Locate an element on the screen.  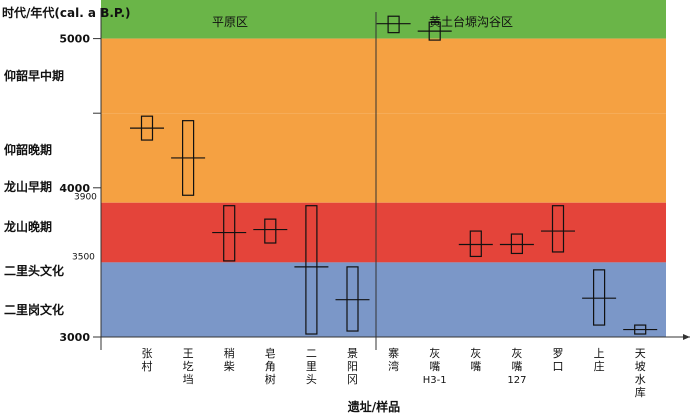
site-label-4: 二里头 is located at coordinates (311, 366).